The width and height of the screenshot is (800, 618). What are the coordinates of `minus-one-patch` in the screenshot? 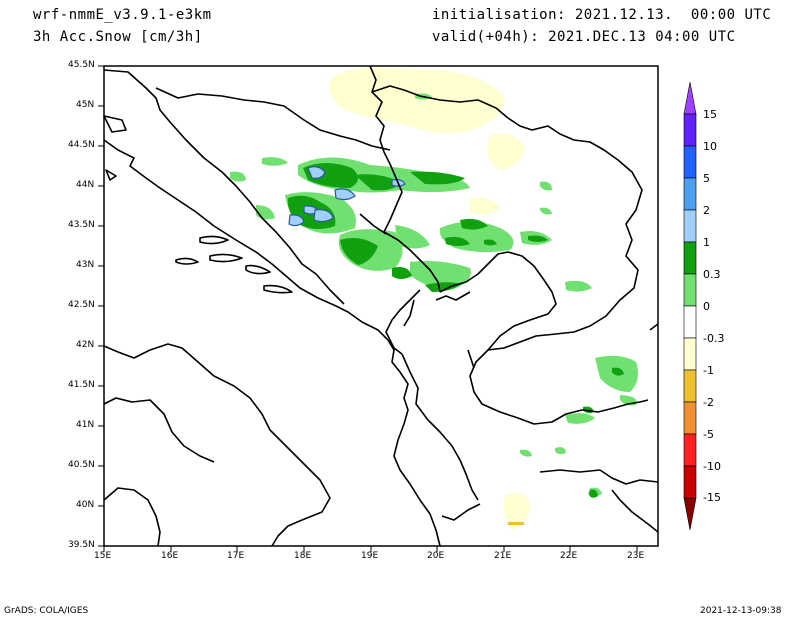 It's located at (516, 523).